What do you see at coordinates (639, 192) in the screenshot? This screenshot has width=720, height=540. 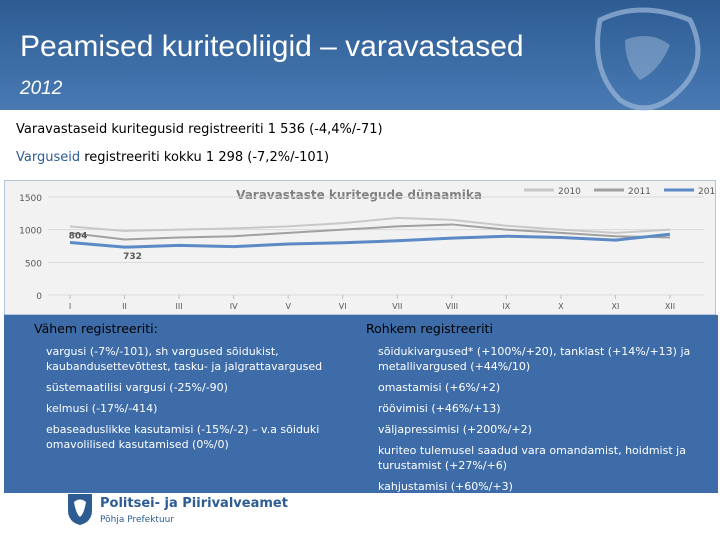 I see `legend-label: 2011` at bounding box center [639, 192].